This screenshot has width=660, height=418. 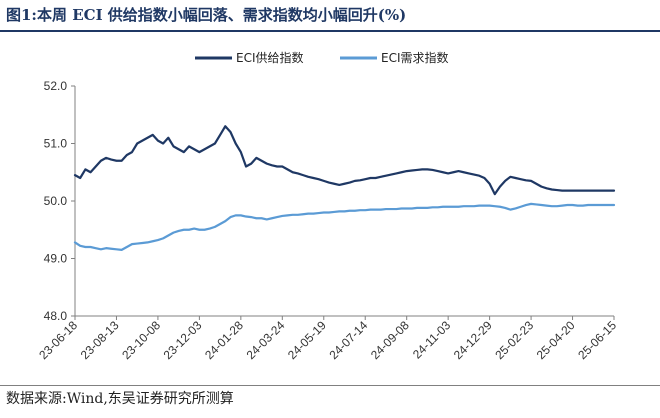 What do you see at coordinates (266, 340) in the screenshot?
I see `x-tick-label: 24-03-24` at bounding box center [266, 340].